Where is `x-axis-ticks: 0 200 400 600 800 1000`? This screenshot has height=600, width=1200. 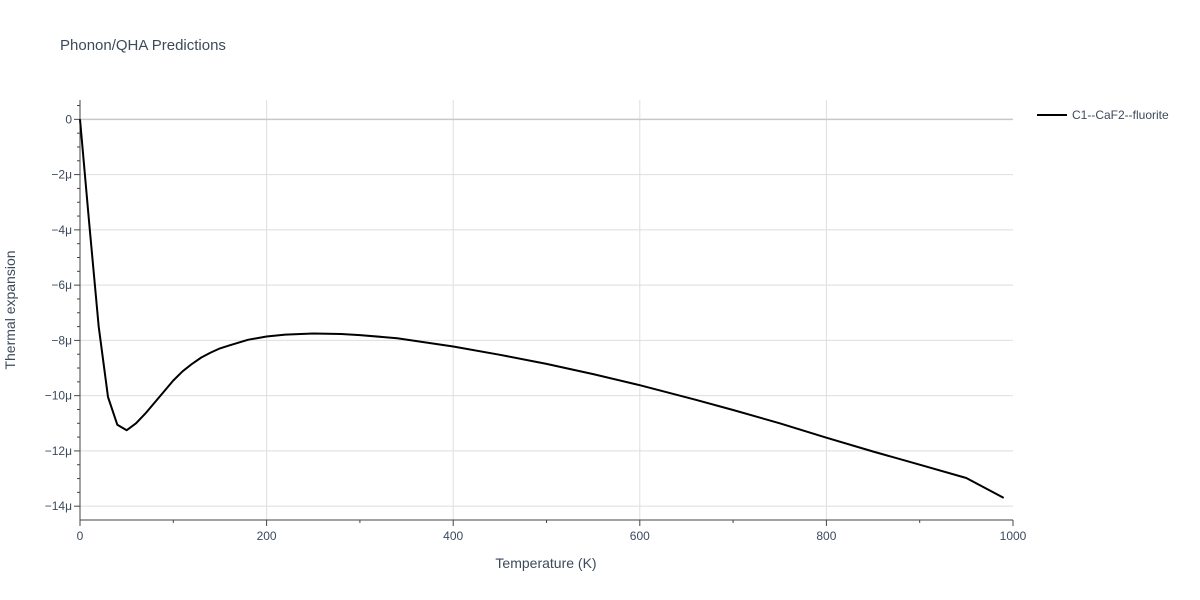
x-axis-ticks: 0 200 400 600 800 1000 is located at coordinates (552, 536).